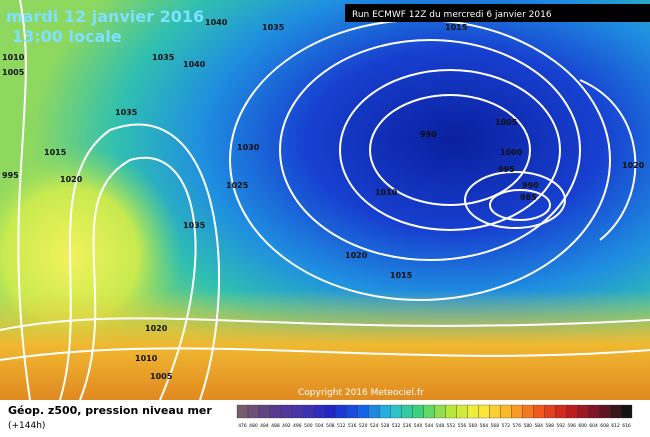  Describe the element at coordinates (275, 426) in the screenshot. I see `scale-label: 488` at that location.